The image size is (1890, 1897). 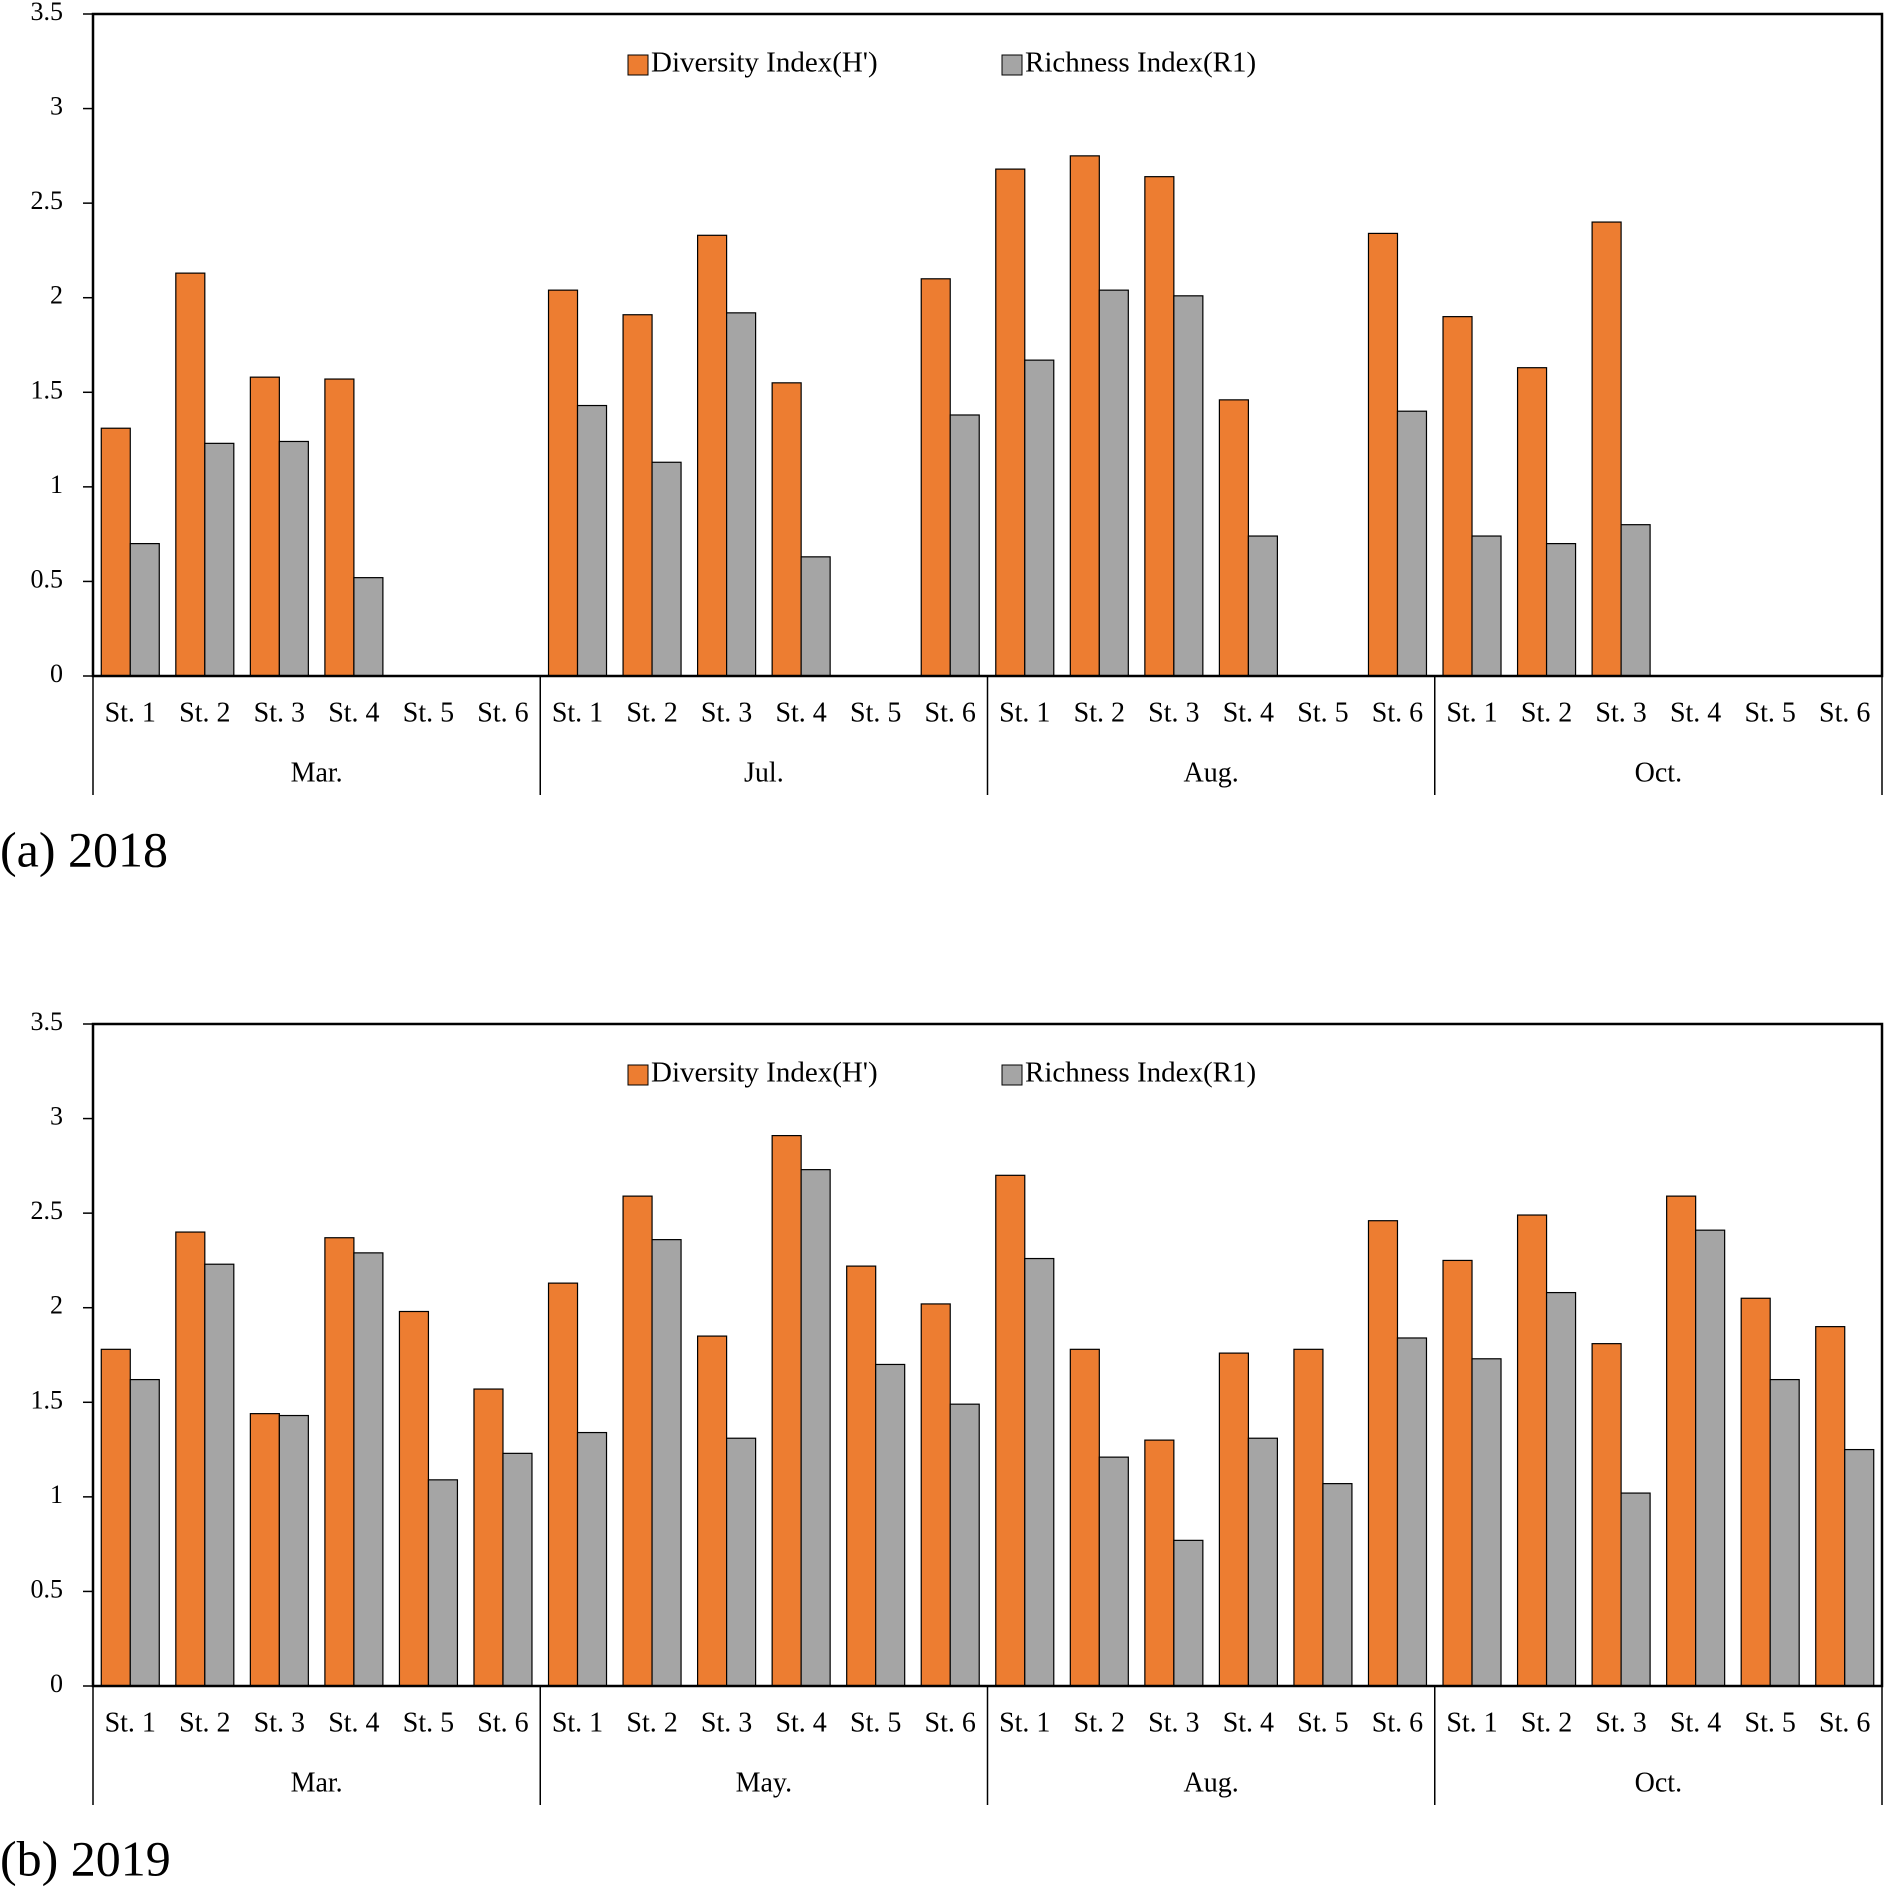 What do you see at coordinates (764, 1782) in the screenshot?
I see `group-label: May.` at bounding box center [764, 1782].